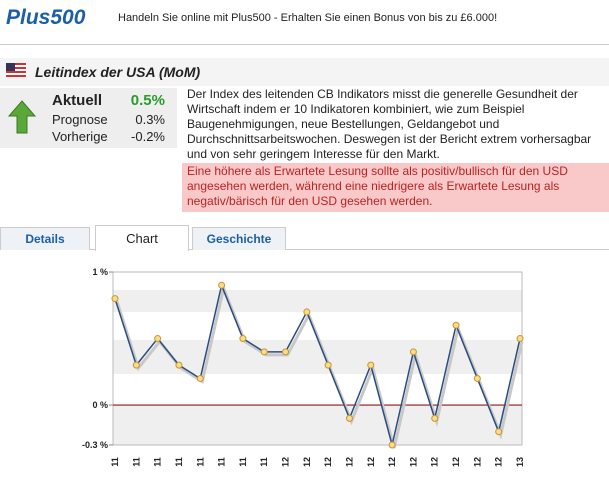  I want to click on x-tick-label: 13, so click(520, 462).